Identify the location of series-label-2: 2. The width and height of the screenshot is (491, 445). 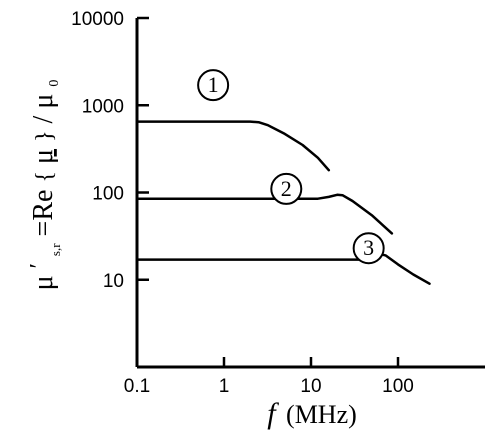
(286, 188).